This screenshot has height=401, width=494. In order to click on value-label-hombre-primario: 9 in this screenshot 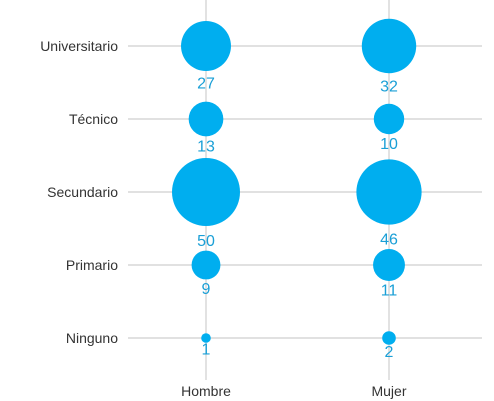, I will do `click(206, 289)`.